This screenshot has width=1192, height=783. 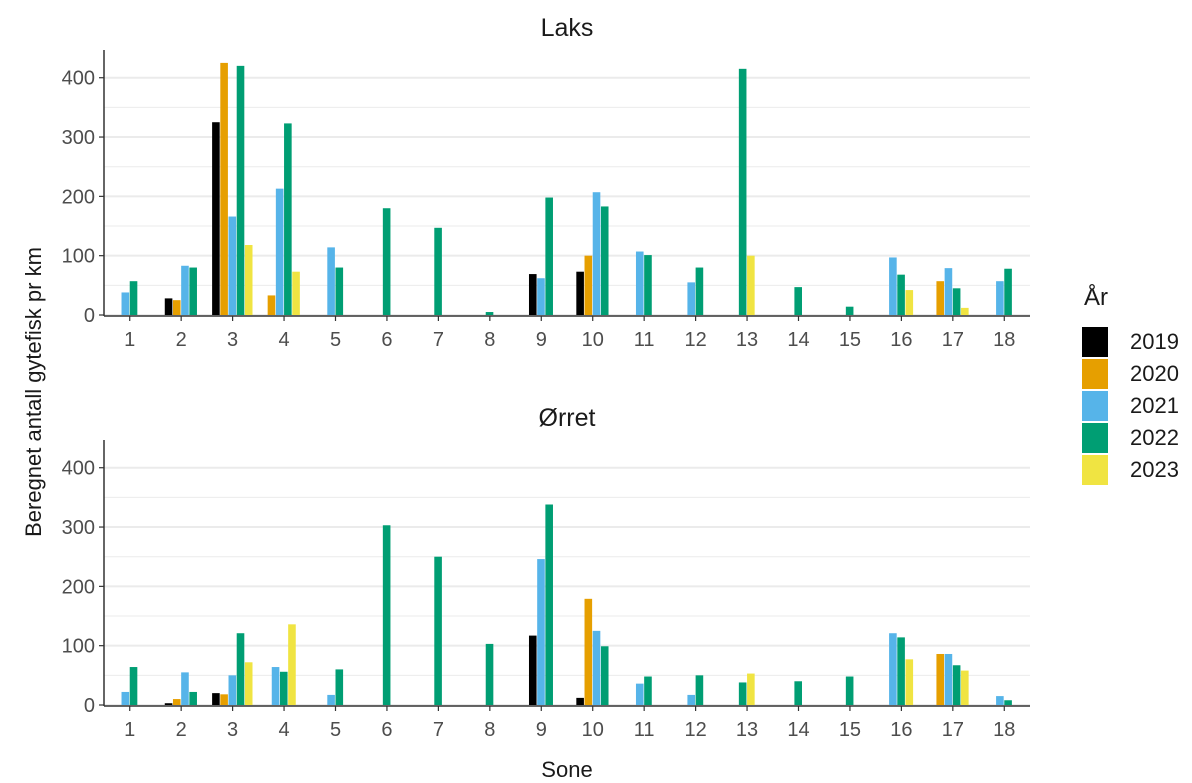 What do you see at coordinates (1154, 341) in the screenshot?
I see `legend-label-2019: 2019` at bounding box center [1154, 341].